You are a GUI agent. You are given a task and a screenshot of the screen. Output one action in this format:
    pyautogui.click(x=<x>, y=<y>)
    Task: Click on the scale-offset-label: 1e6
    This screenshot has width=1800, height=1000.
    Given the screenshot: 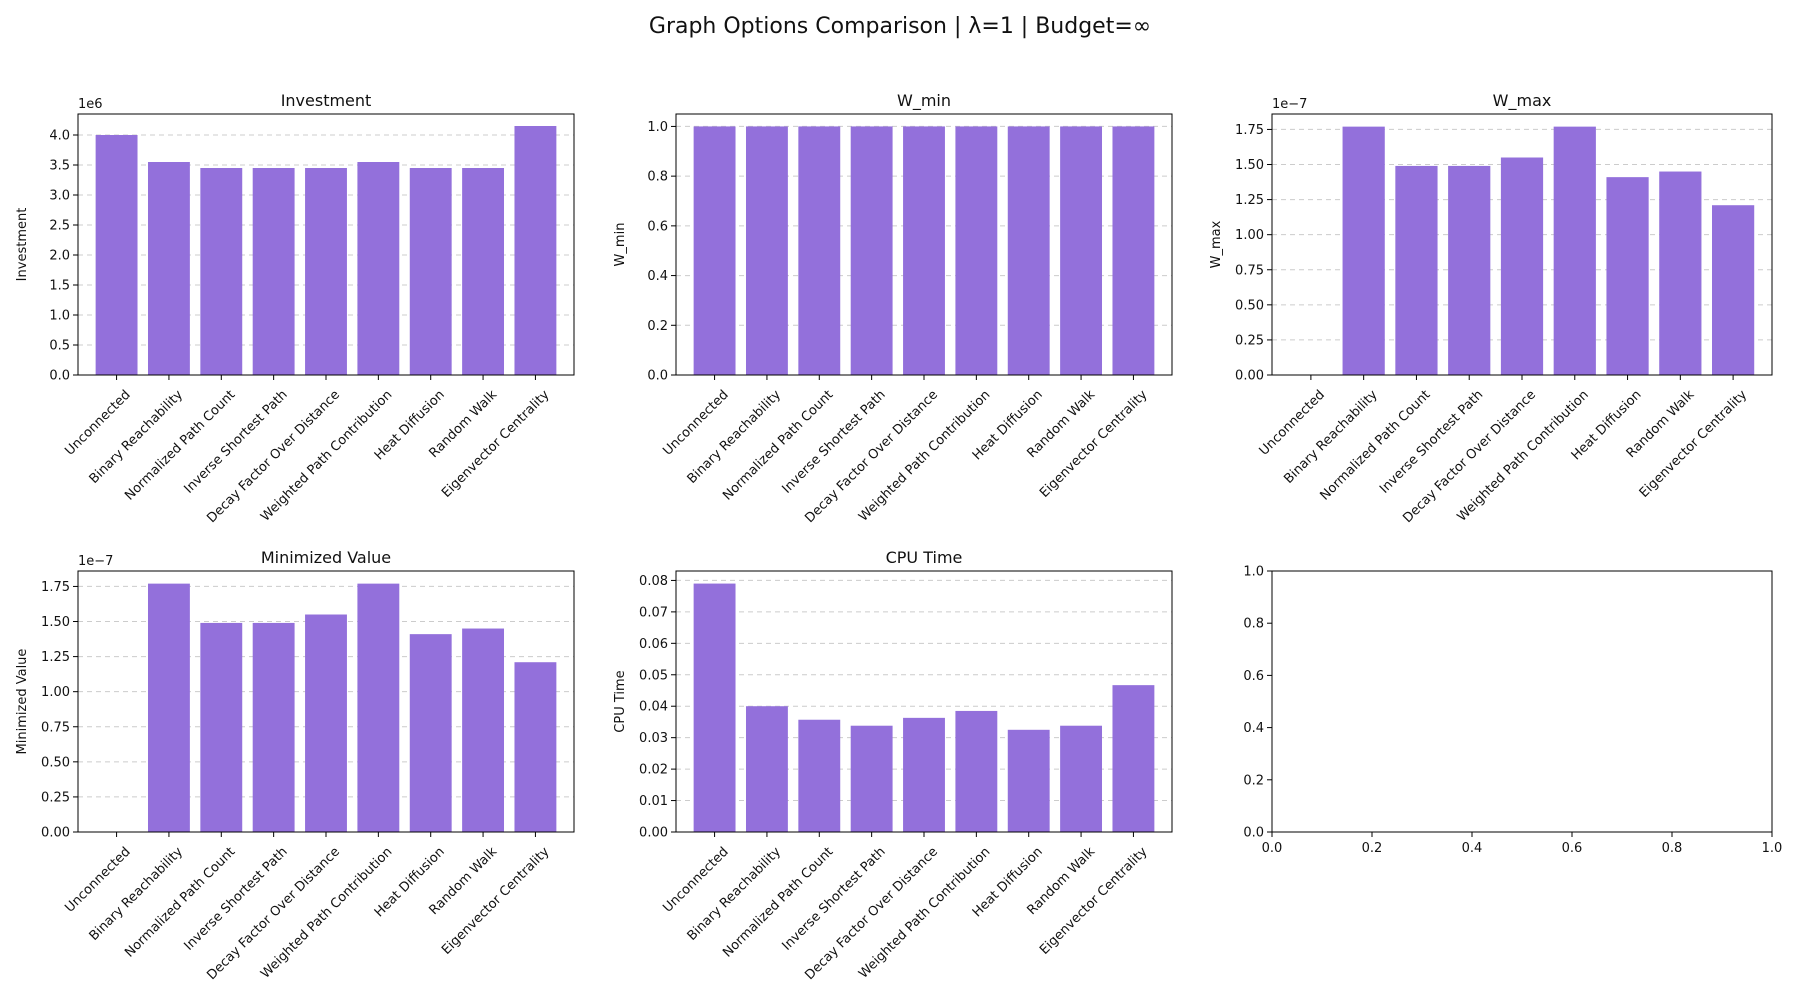 What is the action you would take?
    pyautogui.click(x=90, y=104)
    